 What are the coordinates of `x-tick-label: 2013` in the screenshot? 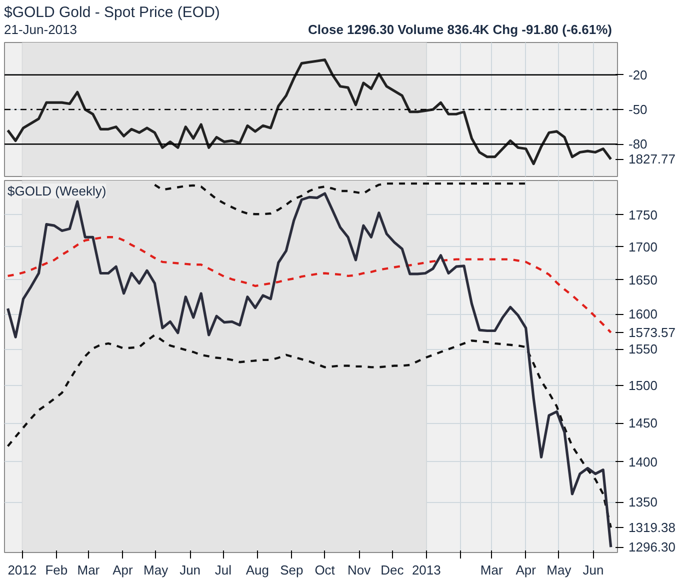 It's located at (426, 570).